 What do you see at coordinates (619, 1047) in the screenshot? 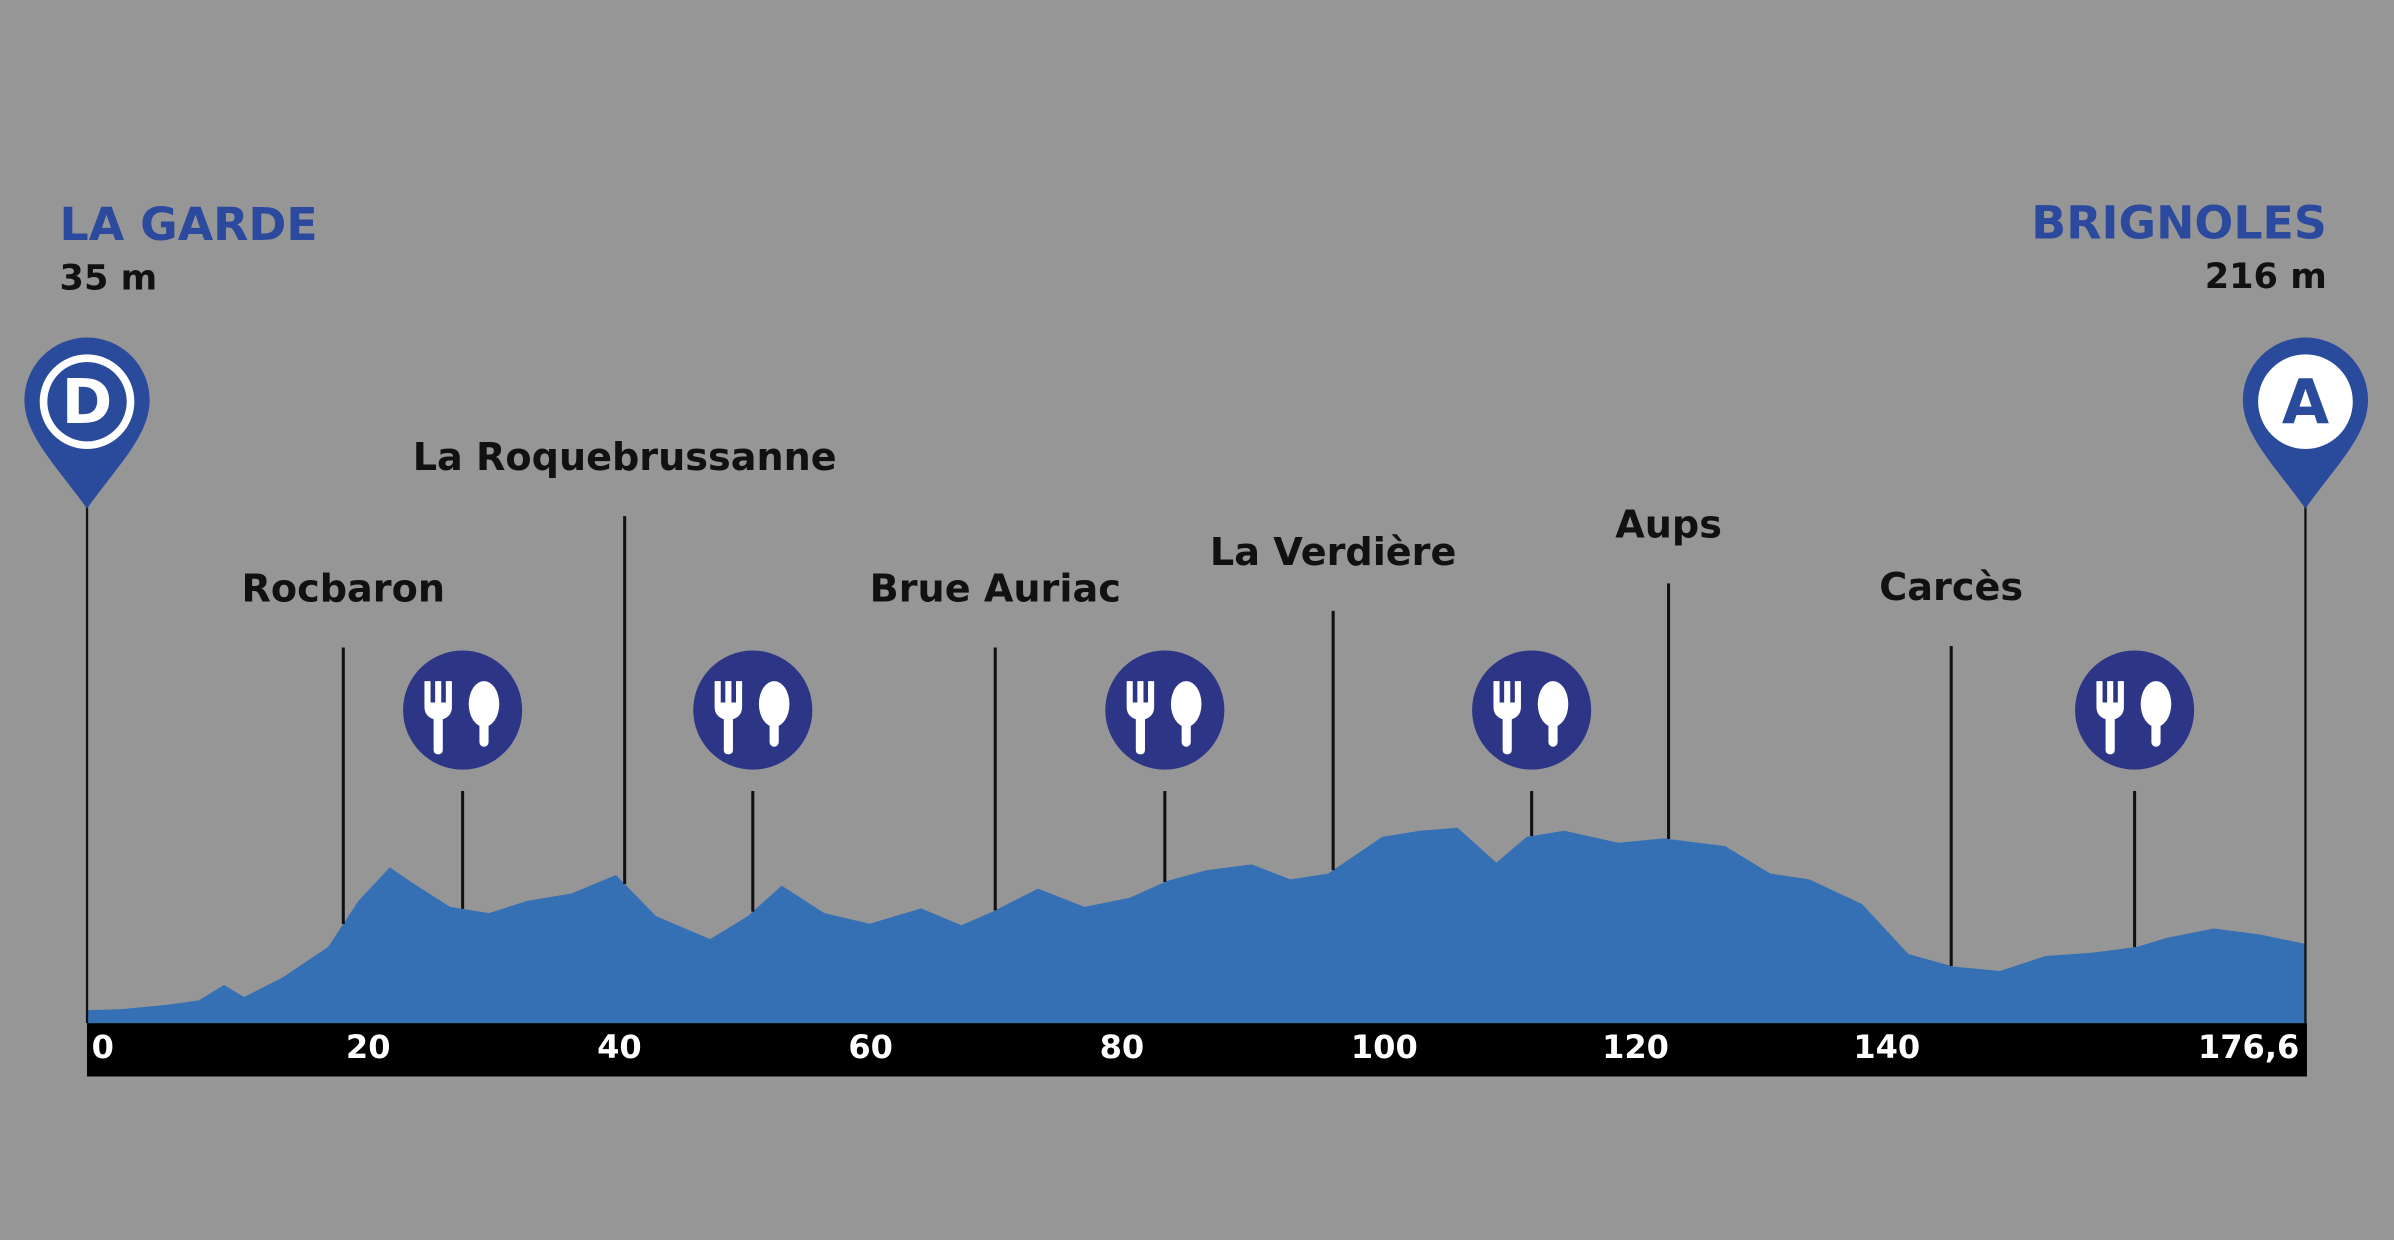
I see `x-tick-label: 40` at bounding box center [619, 1047].